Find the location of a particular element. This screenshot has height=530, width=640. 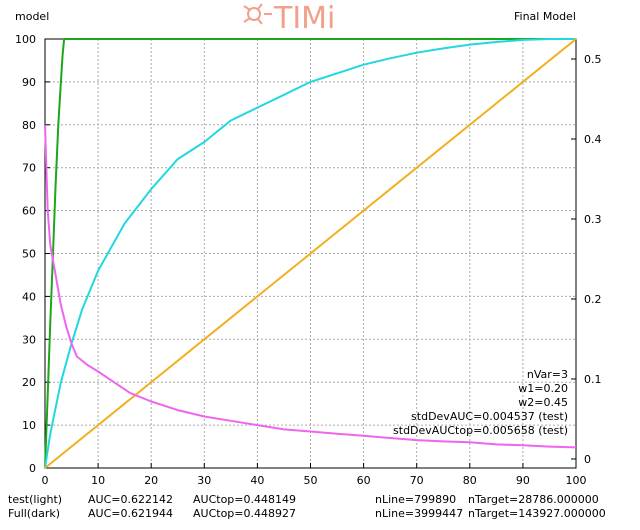

y2-tick-label: 0.3 is located at coordinates (593, 219).